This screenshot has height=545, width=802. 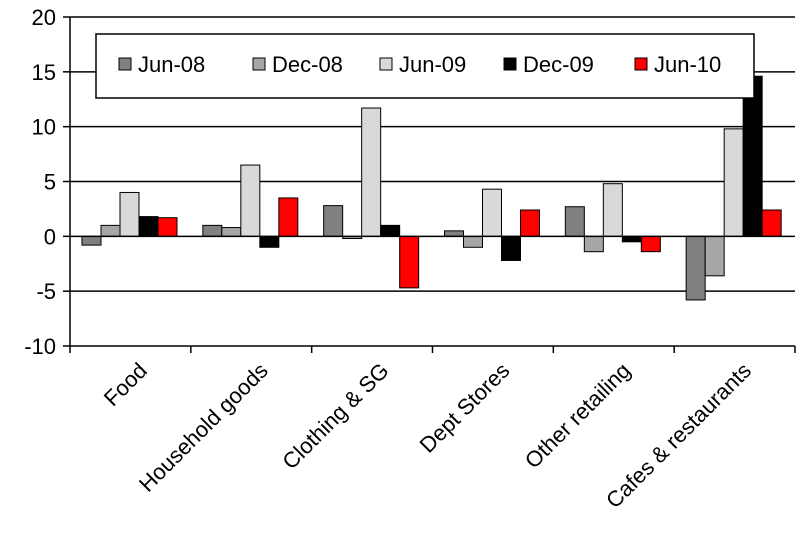 What do you see at coordinates (687, 64) in the screenshot?
I see `legend-label-jun-10: Jun-10` at bounding box center [687, 64].